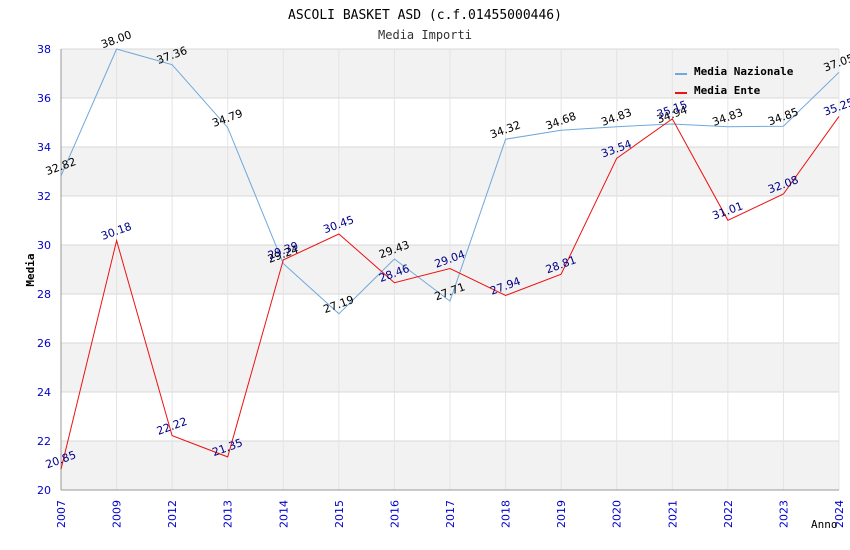 This screenshot has height=550, width=850. Describe the element at coordinates (450, 514) in the screenshot. I see `x-tick-label: 2017` at that location.